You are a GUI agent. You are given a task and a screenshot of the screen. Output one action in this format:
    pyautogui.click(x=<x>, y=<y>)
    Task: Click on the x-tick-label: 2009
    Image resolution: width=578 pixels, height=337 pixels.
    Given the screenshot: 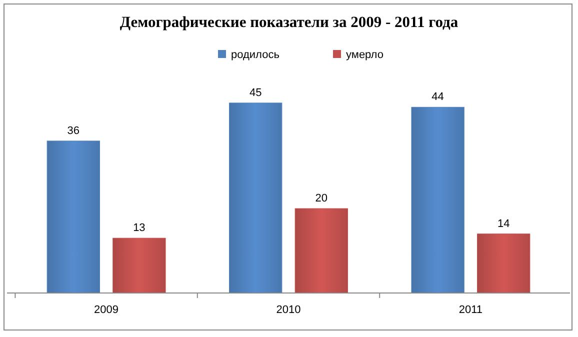 What is the action you would take?
    pyautogui.click(x=106, y=310)
    